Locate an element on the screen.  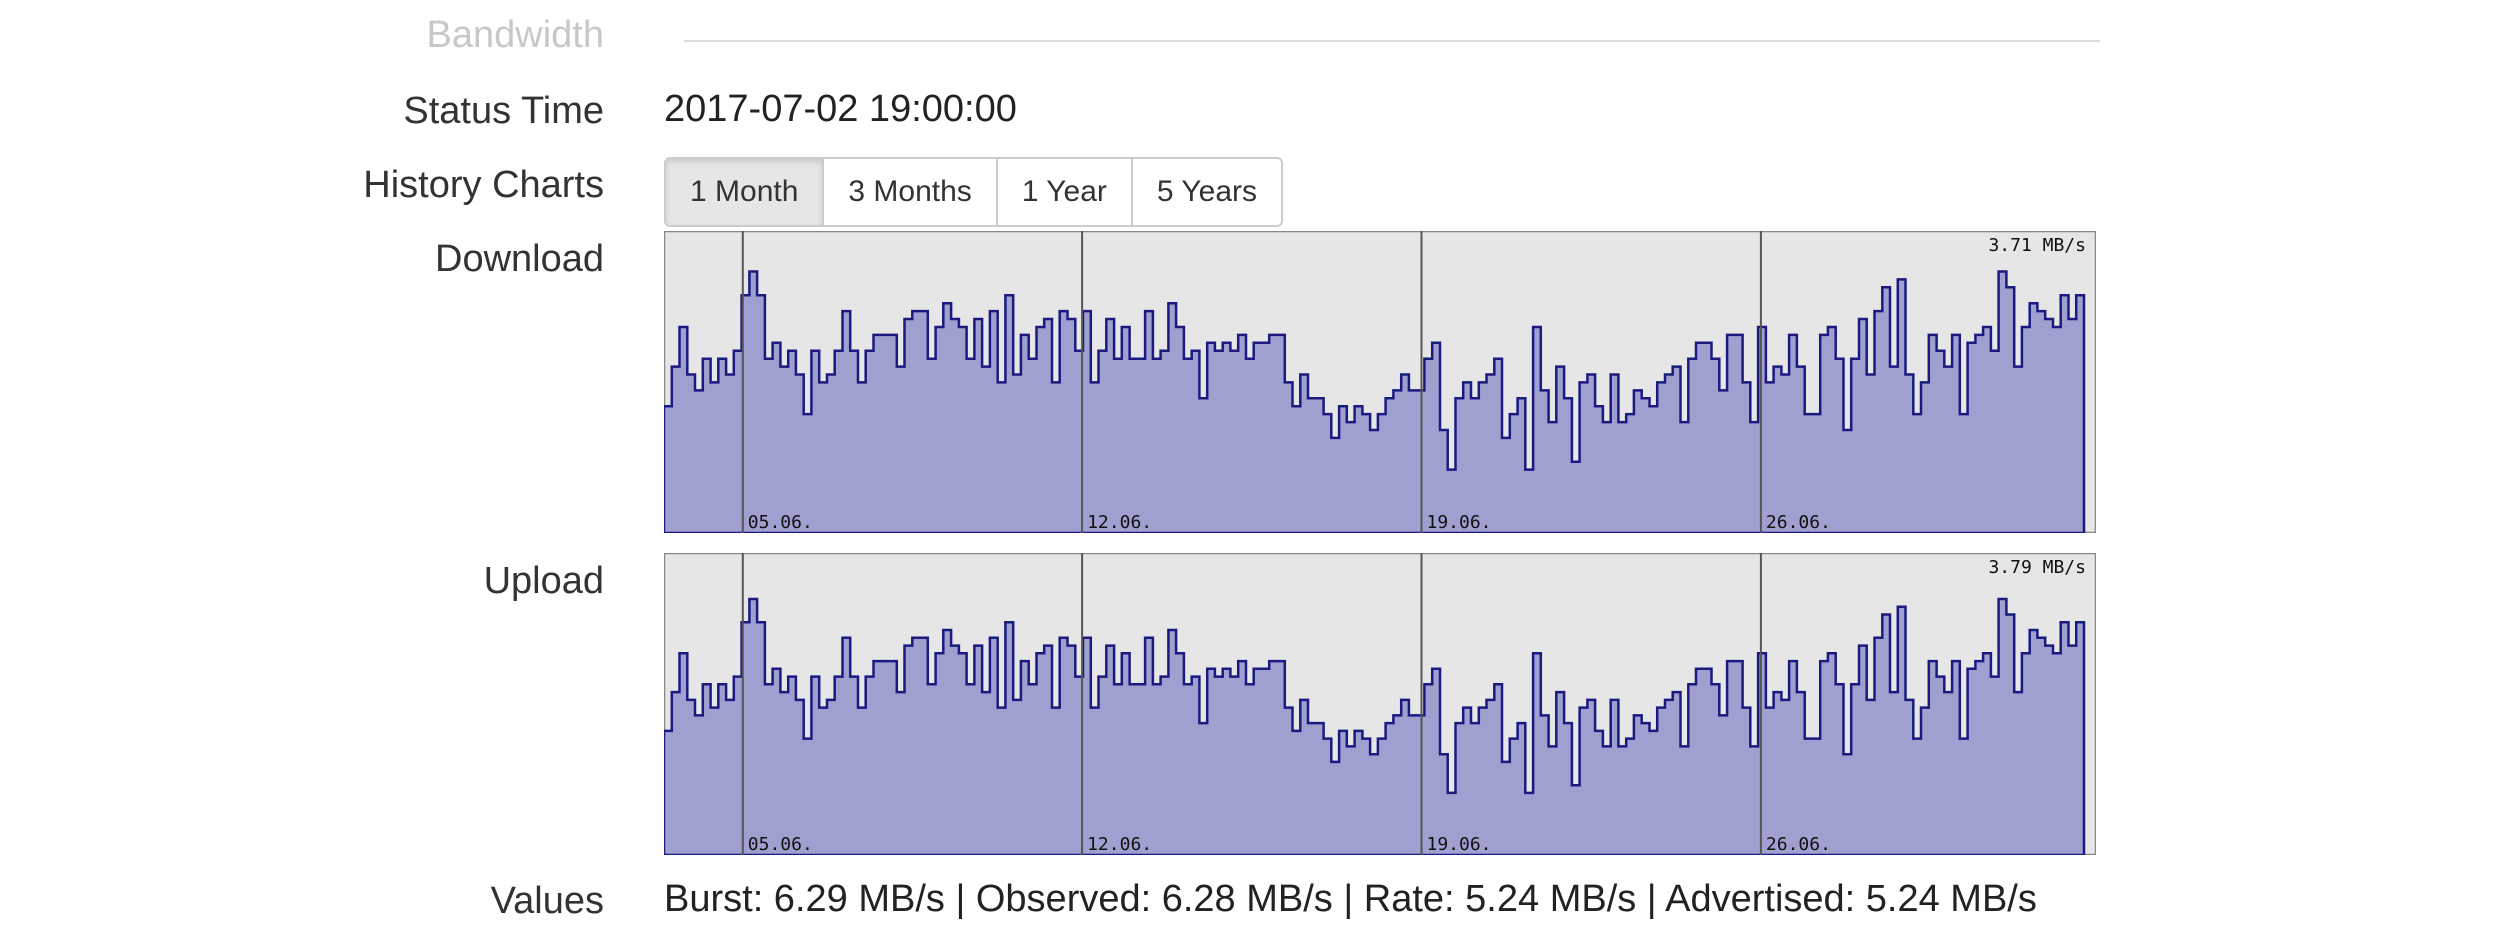
section-title: Bandwidth is located at coordinates (515, 35).